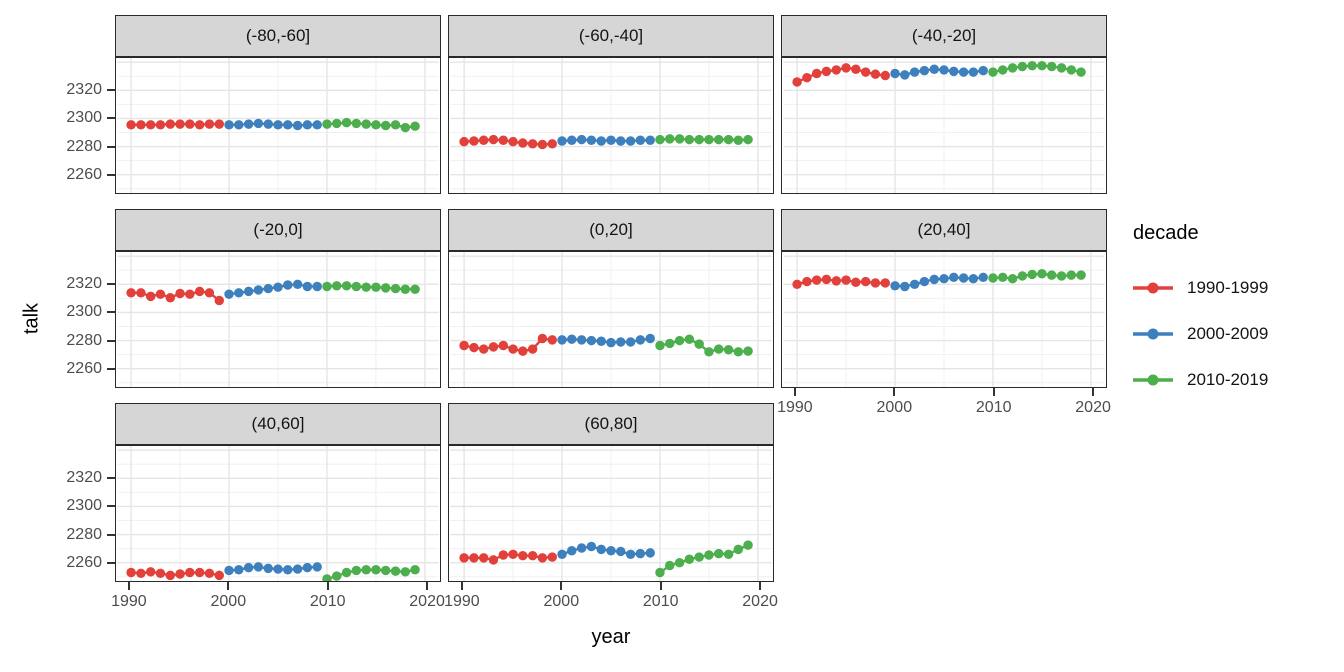 This screenshot has height=672, width=1344. Describe the element at coordinates (1235, 380) in the screenshot. I see `legend-item: 2010-2019` at that location.